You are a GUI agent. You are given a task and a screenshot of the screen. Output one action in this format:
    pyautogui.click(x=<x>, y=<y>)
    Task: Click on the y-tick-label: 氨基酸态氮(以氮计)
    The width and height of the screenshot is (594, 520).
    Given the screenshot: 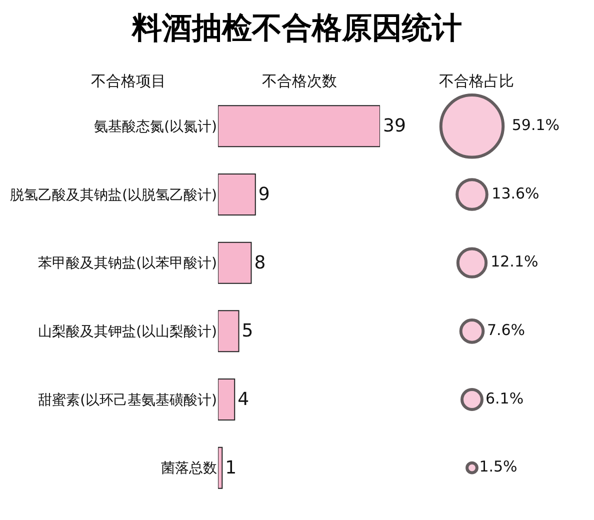 What is the action you would take?
    pyautogui.click(x=155, y=127)
    